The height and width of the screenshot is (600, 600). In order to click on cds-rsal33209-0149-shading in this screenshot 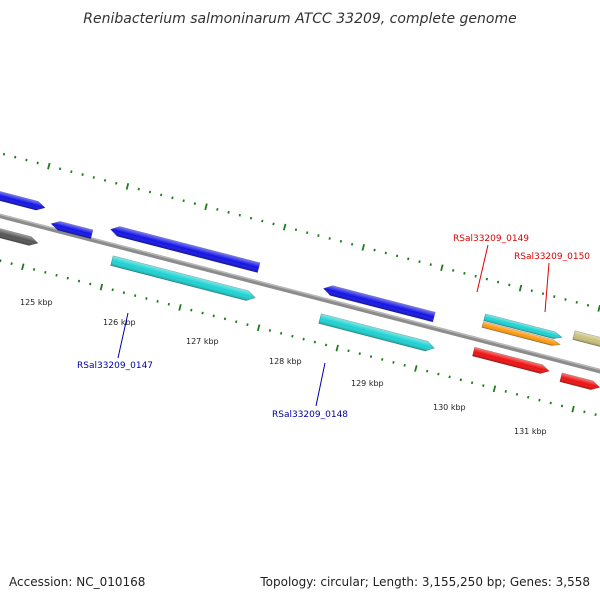, I will do `click(523, 326)`.